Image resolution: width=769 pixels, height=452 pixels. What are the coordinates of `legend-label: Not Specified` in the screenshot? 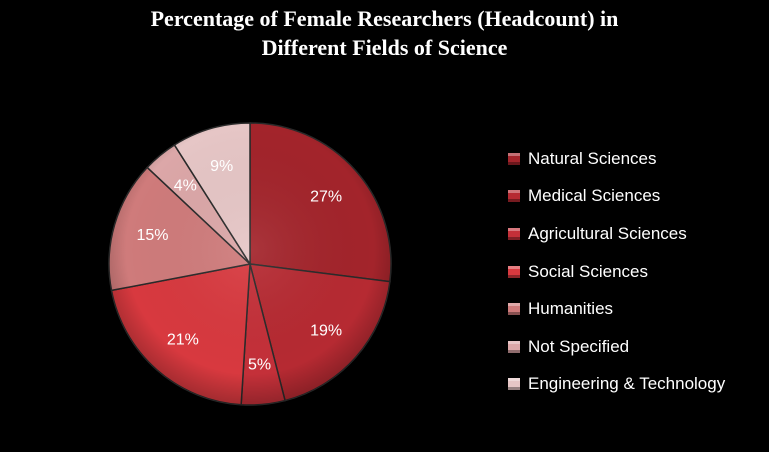 It's located at (579, 346).